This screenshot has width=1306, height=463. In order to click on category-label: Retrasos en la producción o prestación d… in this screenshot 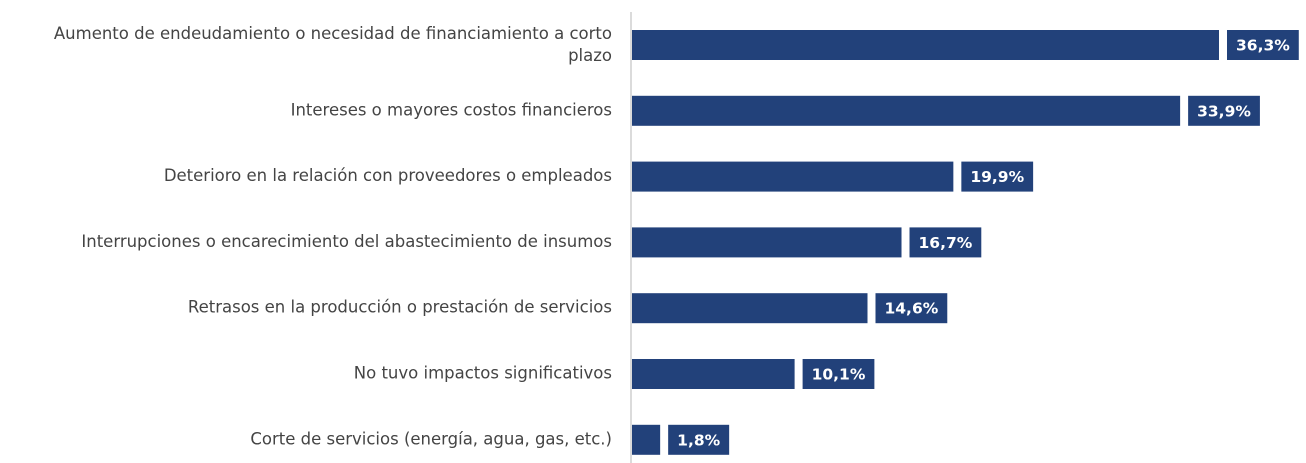, I will do `click(400, 307)`.